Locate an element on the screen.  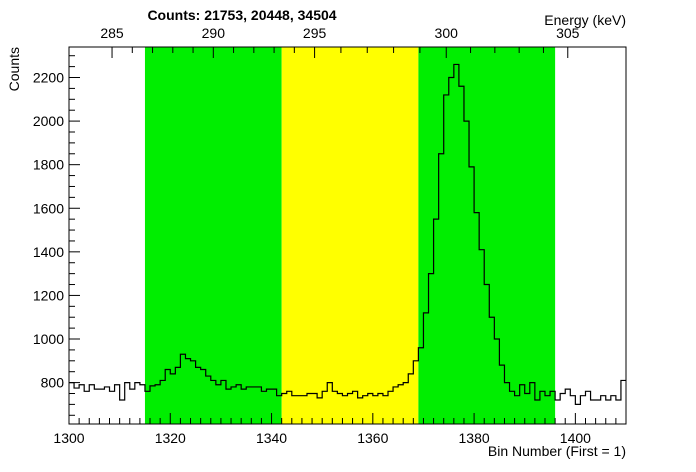
x-tick-label: 1400 is located at coordinates (575, 438).